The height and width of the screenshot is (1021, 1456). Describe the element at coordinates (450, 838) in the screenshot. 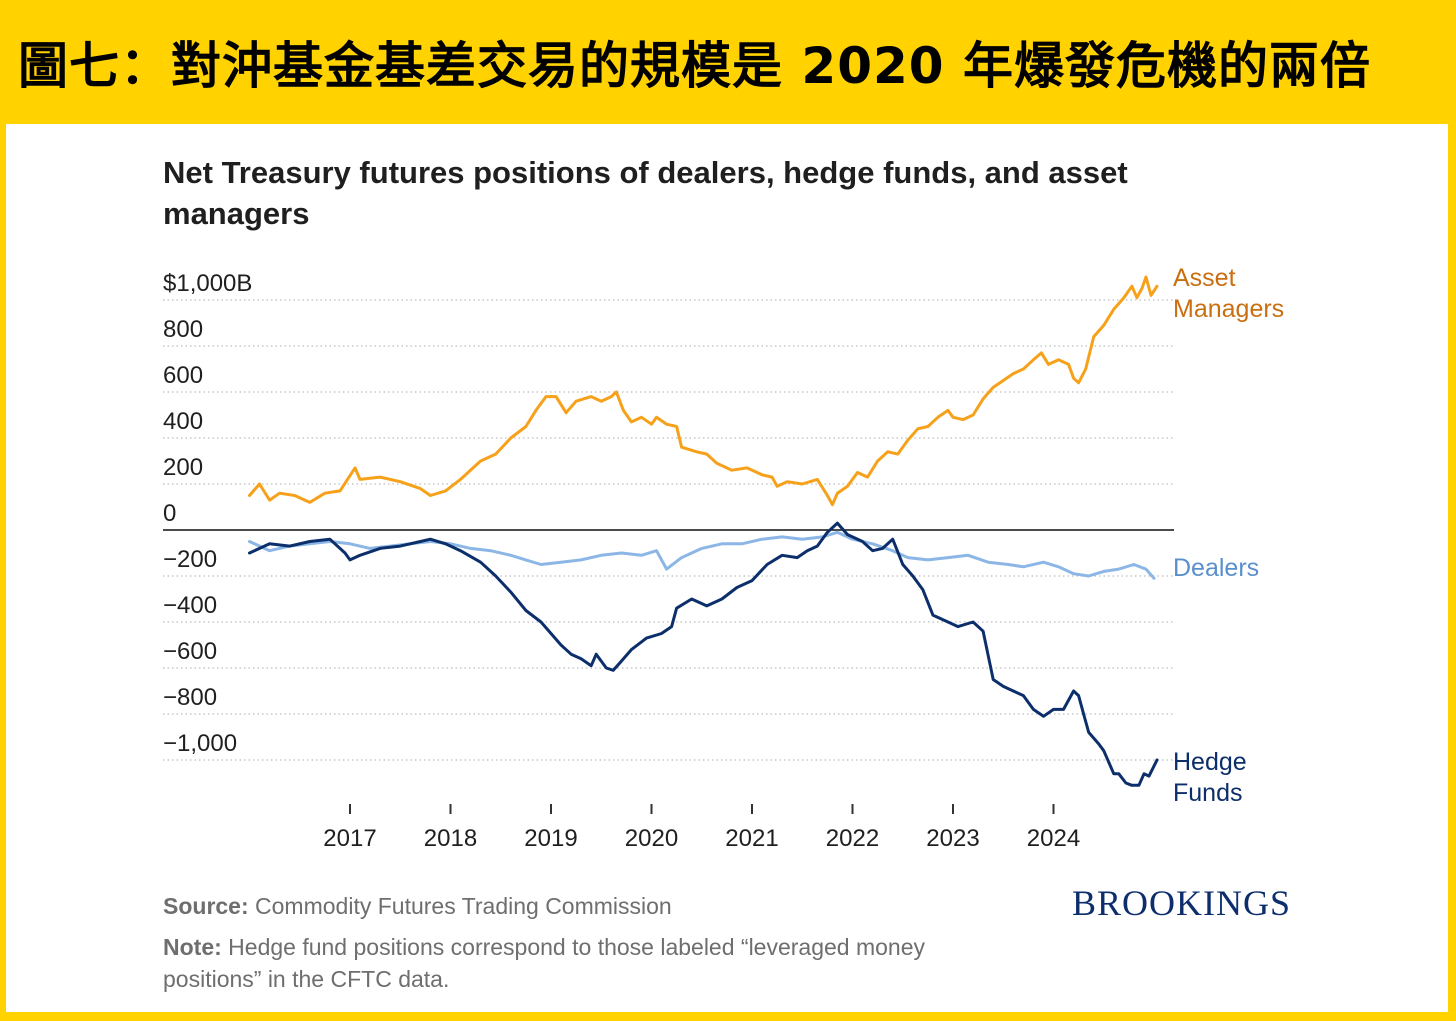

I see `x-tick-label: 2018` at that location.